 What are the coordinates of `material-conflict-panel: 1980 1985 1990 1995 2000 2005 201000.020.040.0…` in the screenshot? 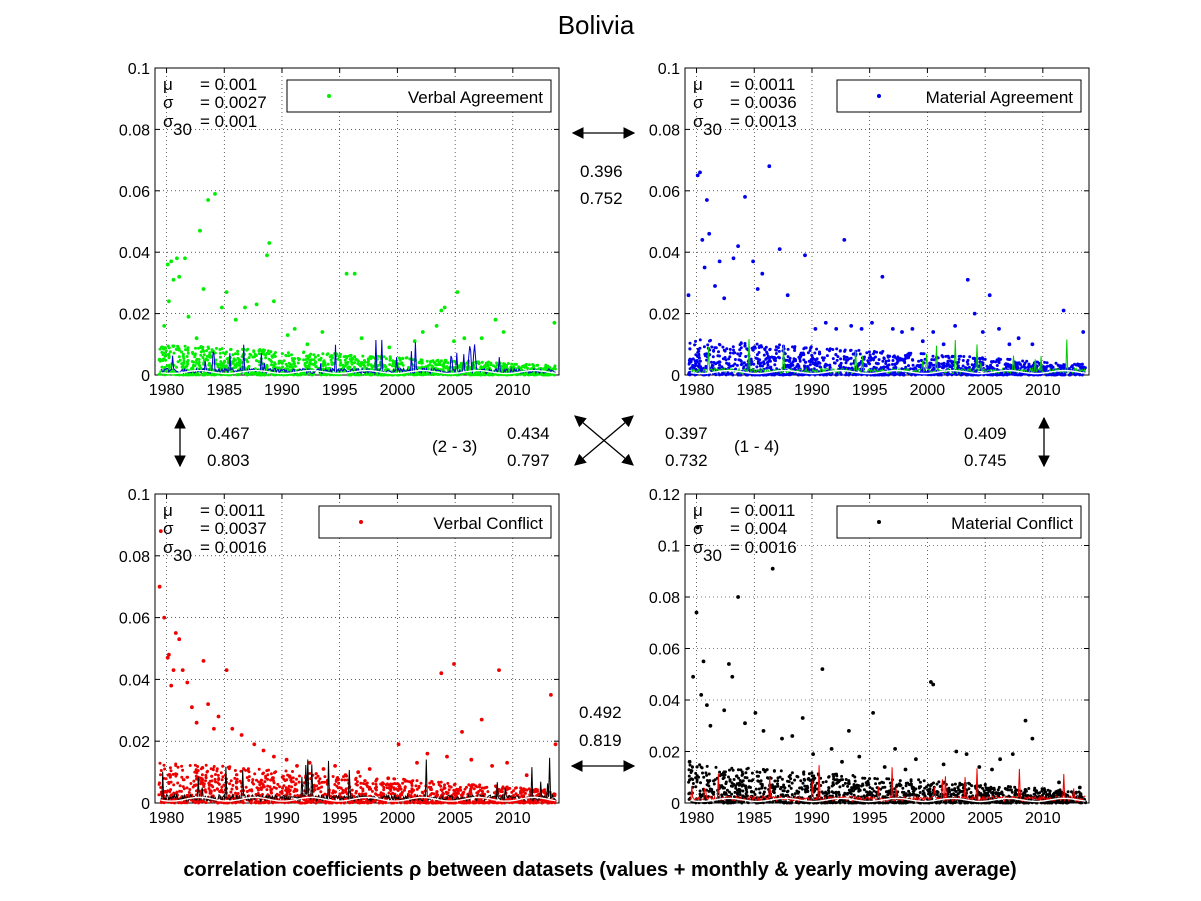 It's located at (869, 657).